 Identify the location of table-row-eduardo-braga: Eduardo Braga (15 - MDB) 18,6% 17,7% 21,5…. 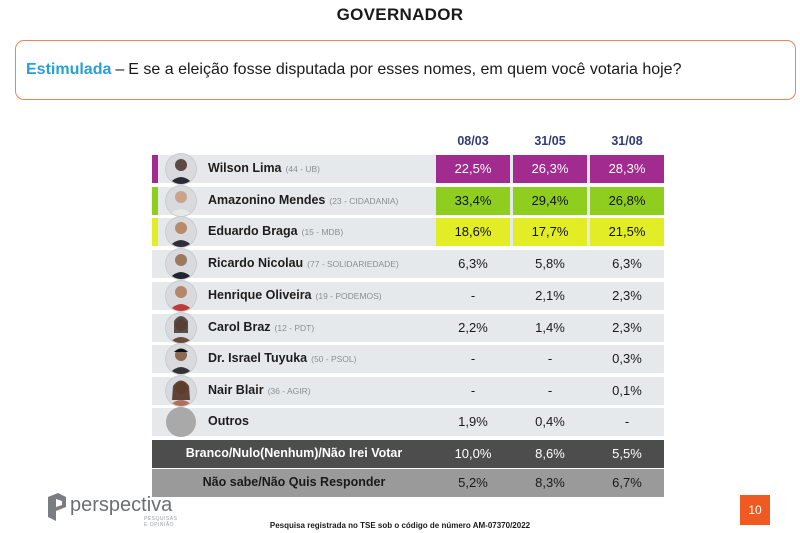
(408, 232).